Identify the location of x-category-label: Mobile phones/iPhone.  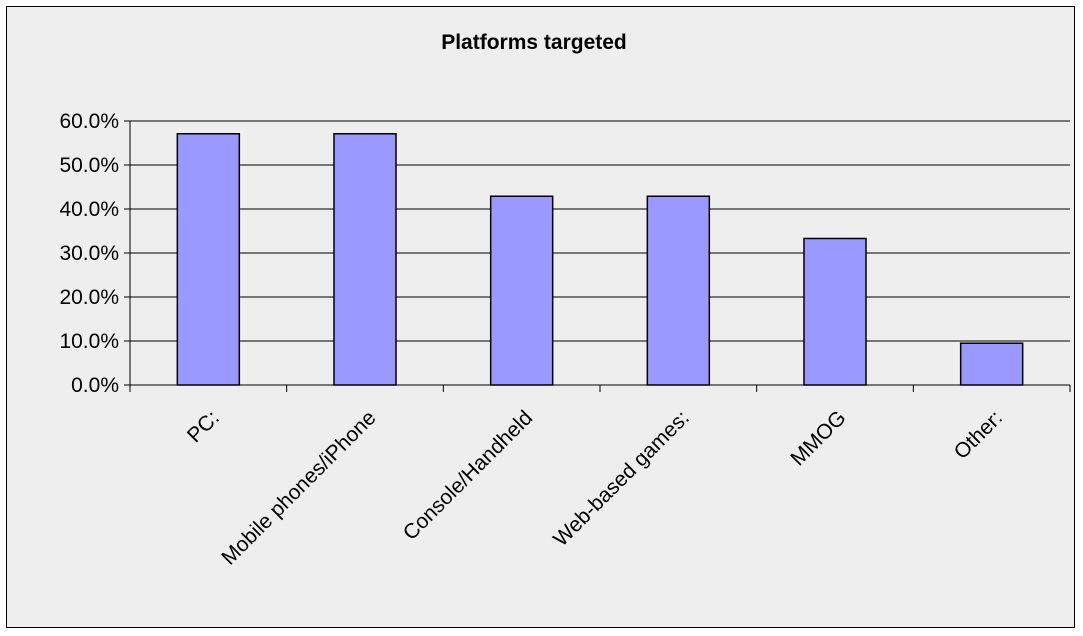
(298, 487).